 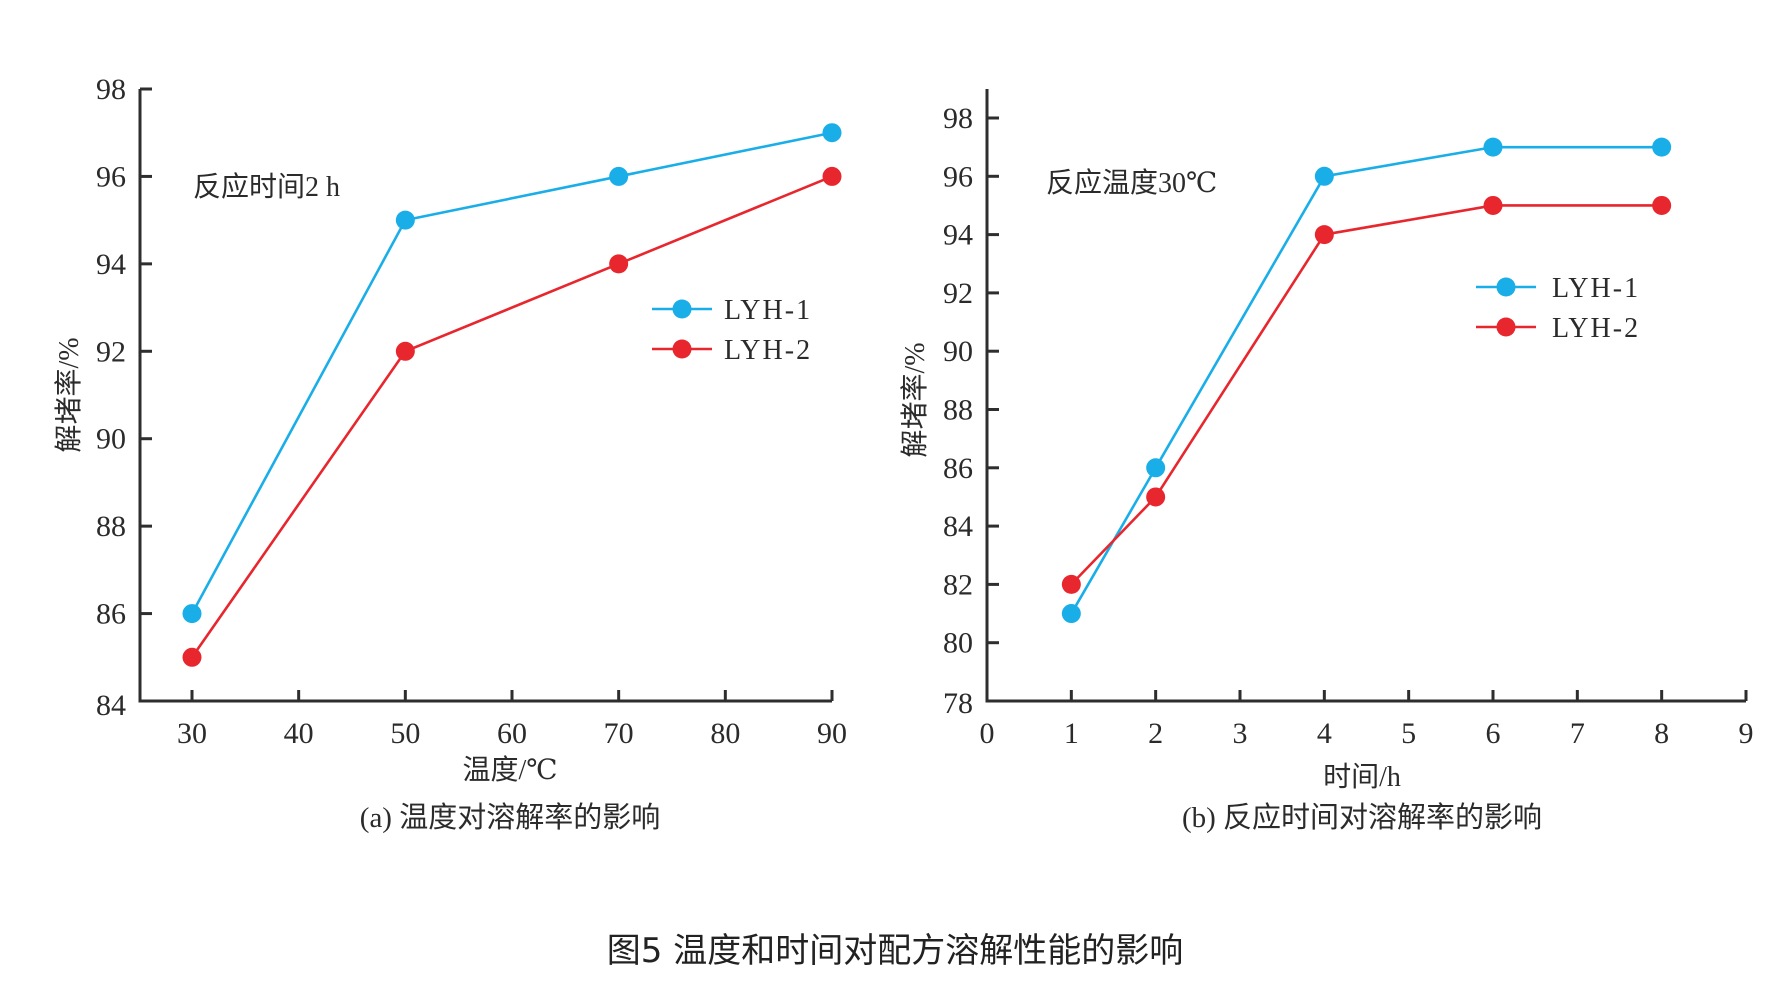 What do you see at coordinates (405, 733) in the screenshot?
I see `x-tick-label: 50` at bounding box center [405, 733].